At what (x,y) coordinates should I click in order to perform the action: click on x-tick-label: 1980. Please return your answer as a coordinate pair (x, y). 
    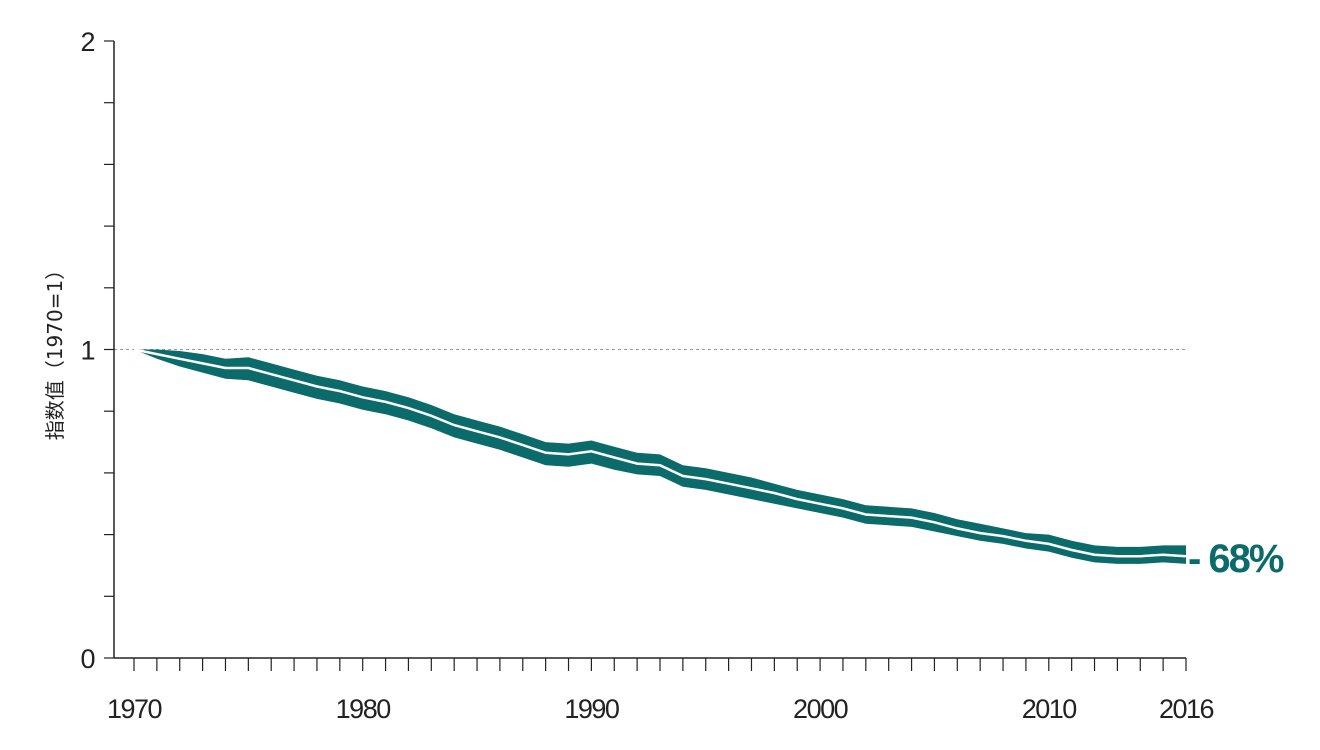
    Looking at the image, I should click on (363, 709).